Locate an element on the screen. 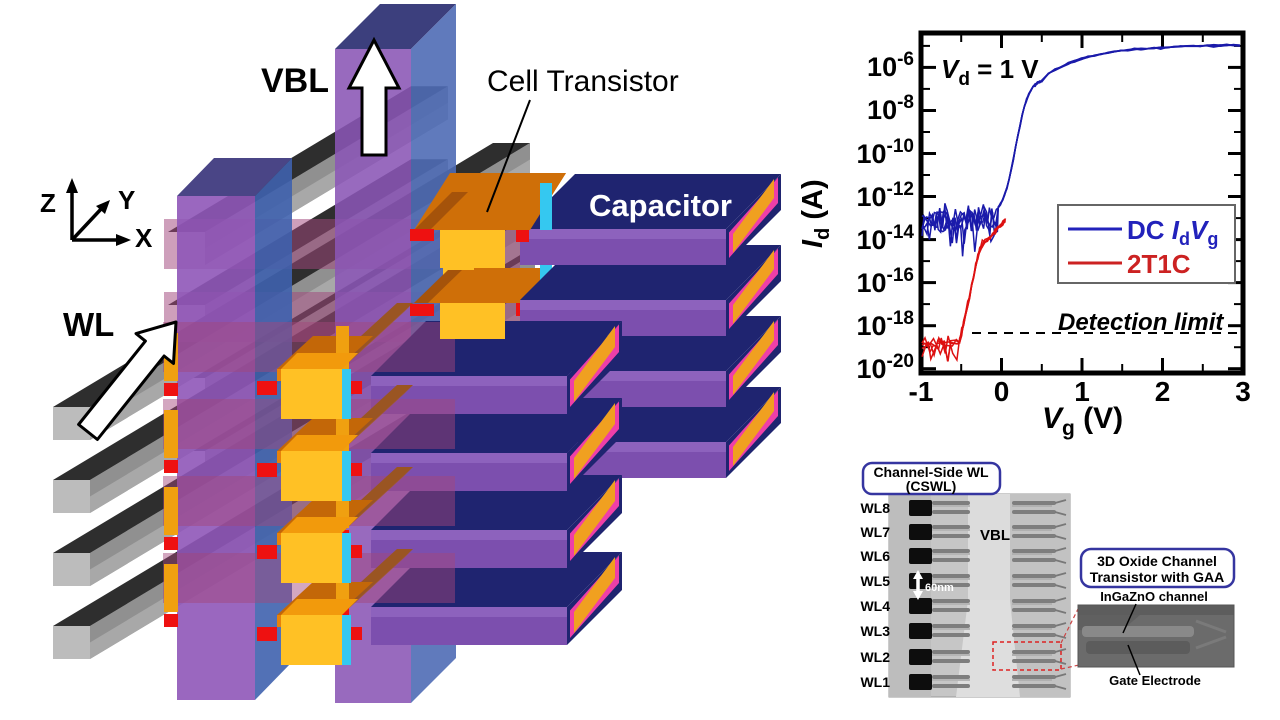 This screenshot has width=1280, height=720. svg-text: DC IdVg is located at coordinates (1172, 232).